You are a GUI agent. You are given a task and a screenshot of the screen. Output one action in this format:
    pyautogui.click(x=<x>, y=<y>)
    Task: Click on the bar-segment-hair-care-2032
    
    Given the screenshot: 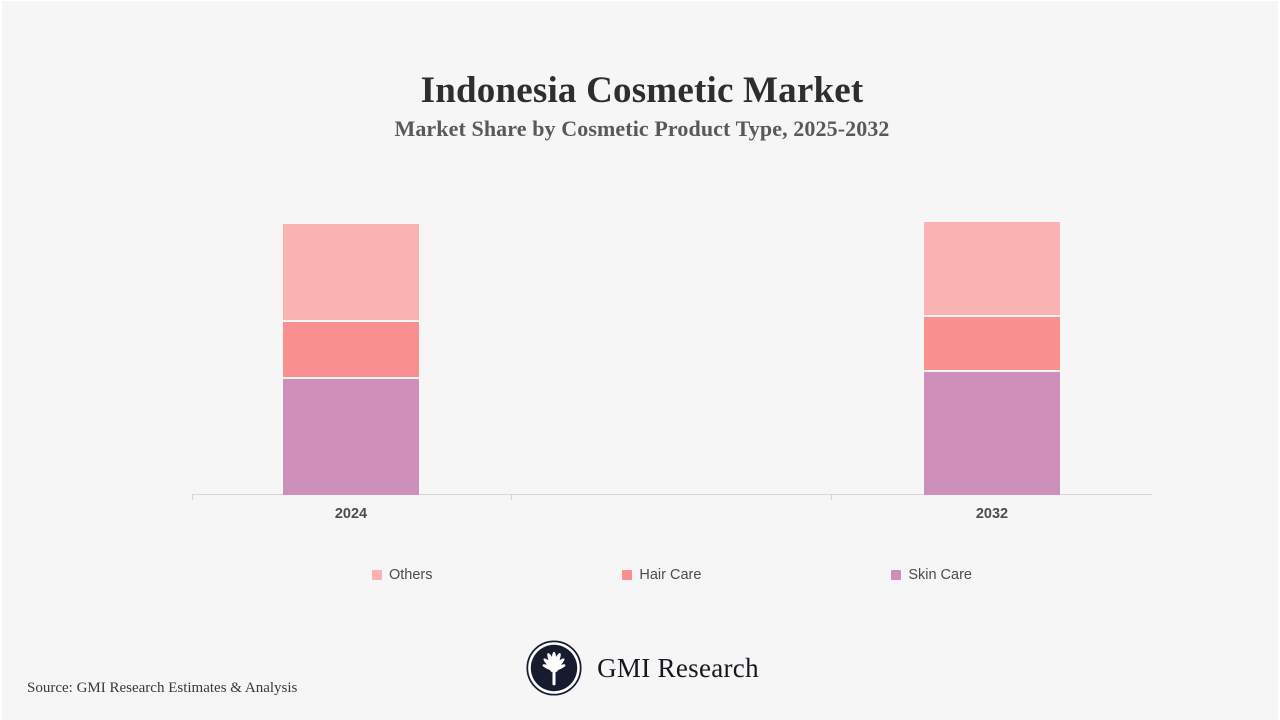 What is the action you would take?
    pyautogui.click(x=992, y=344)
    